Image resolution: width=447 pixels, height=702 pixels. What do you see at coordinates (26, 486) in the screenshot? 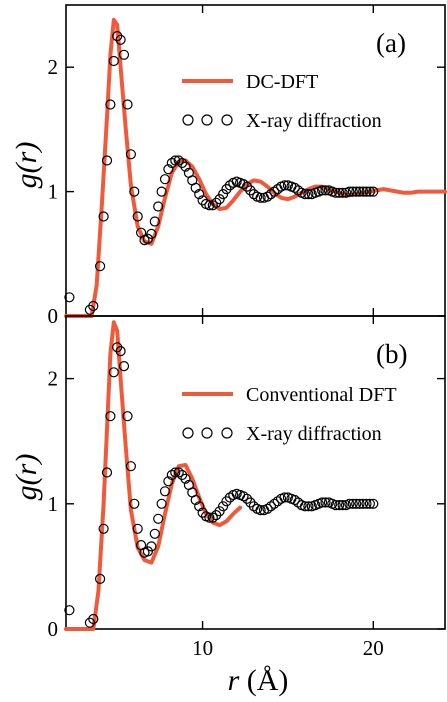
I see `panel-b-ylabel-g: g(` at bounding box center [26, 486].